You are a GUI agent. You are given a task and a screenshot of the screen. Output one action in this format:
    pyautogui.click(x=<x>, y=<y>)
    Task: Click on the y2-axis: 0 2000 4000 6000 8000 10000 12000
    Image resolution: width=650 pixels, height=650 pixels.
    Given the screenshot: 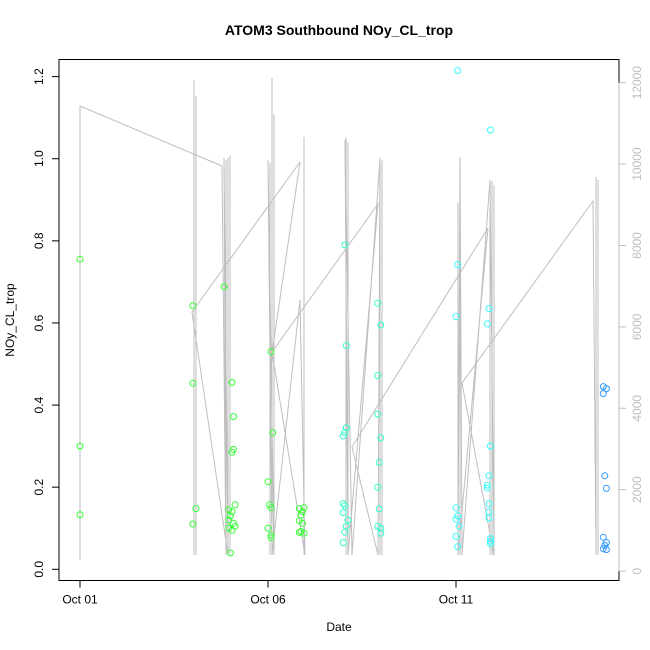 What is the action you would take?
    pyautogui.click(x=631, y=320)
    